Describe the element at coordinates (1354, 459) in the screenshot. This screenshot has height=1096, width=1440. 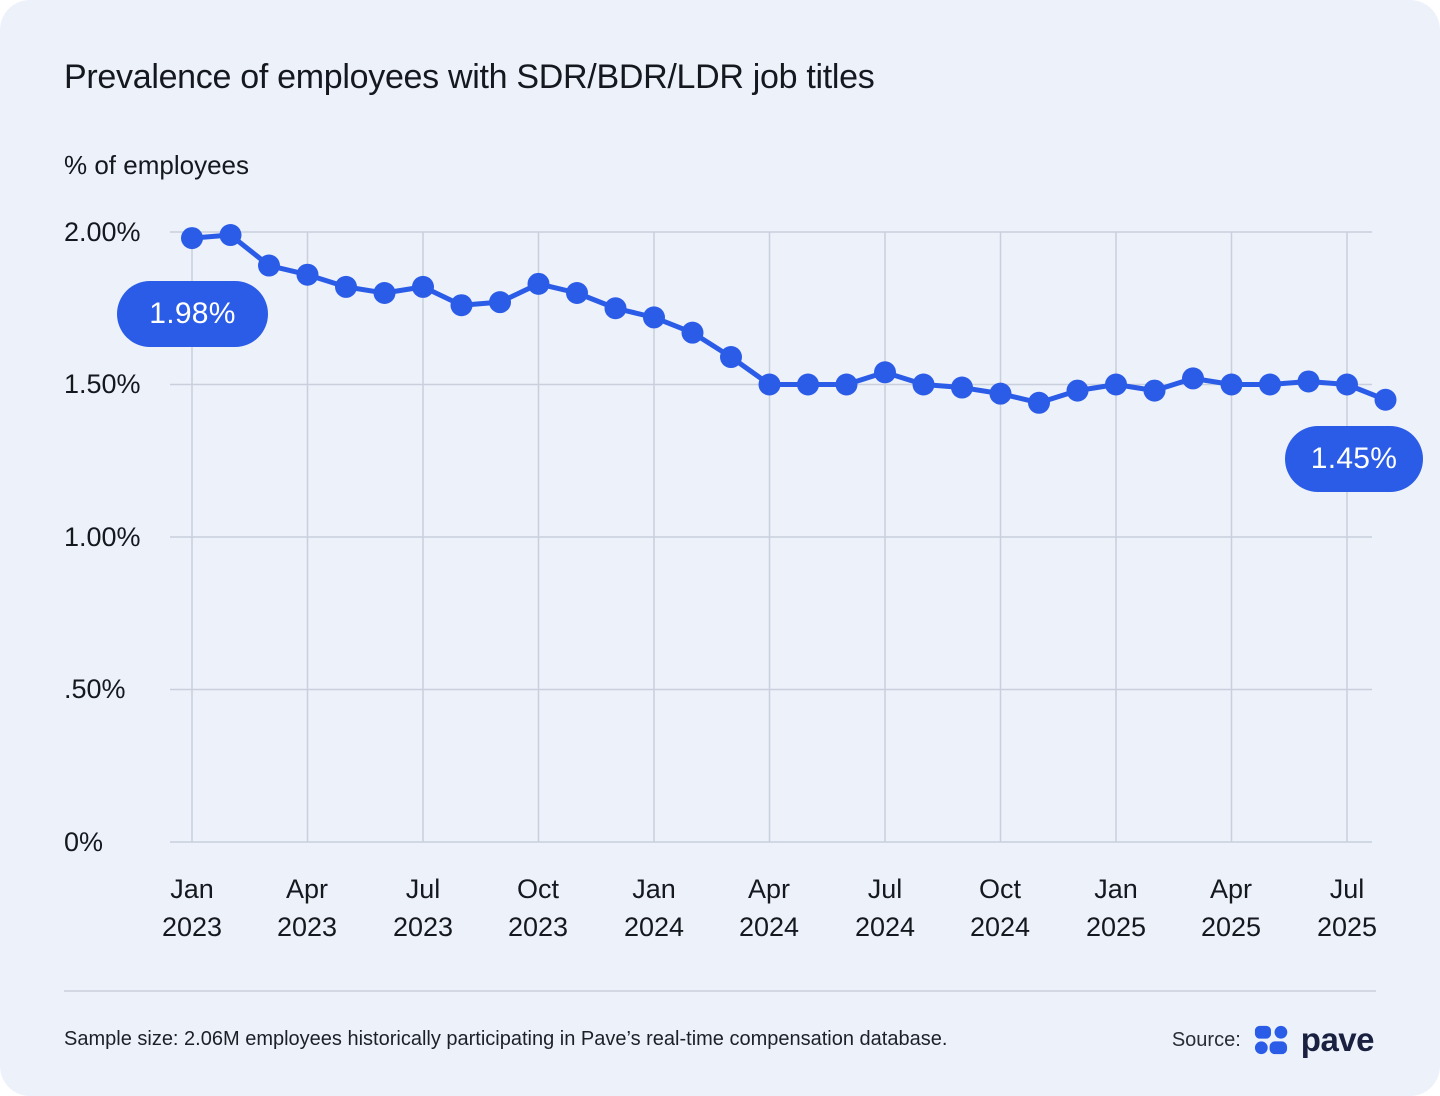
I see `data-label-last-value: 1.45%` at that location.